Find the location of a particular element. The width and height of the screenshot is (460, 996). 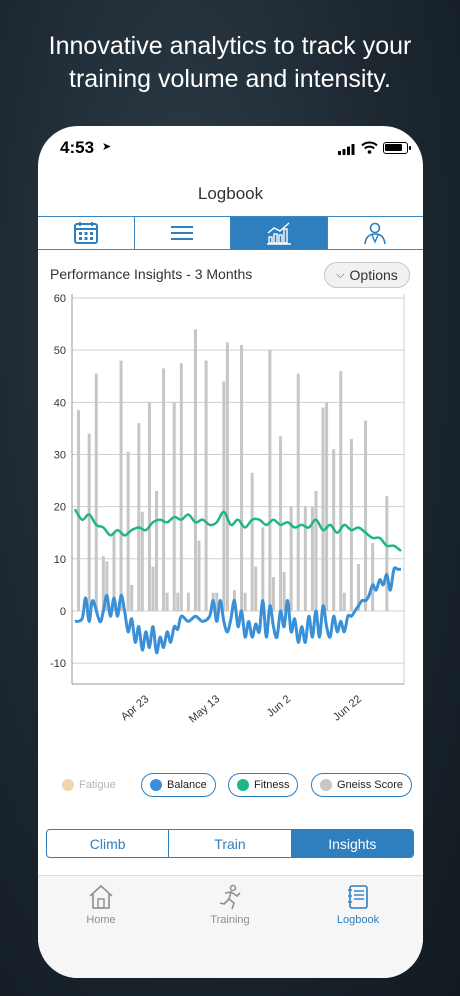

calendar-icon is located at coordinates (85, 233).